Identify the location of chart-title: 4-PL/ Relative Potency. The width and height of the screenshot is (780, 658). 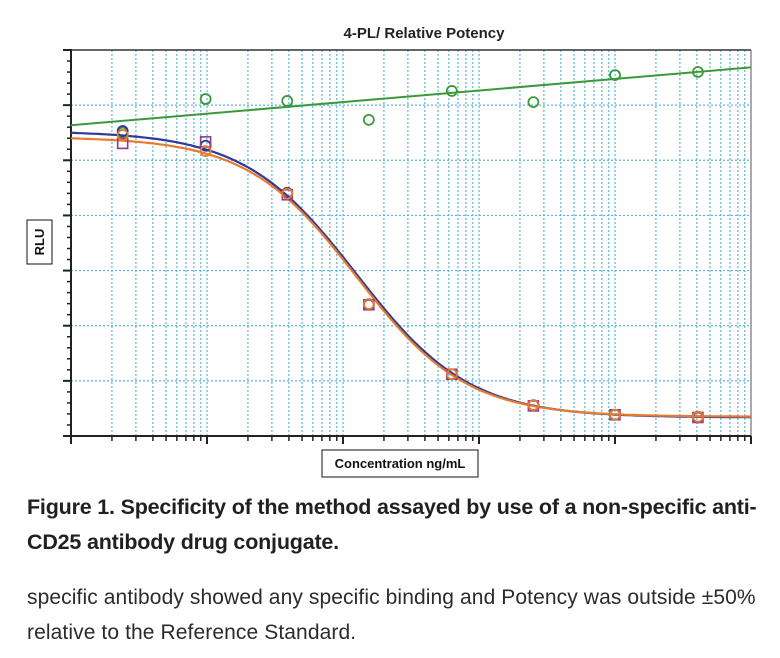
(425, 33).